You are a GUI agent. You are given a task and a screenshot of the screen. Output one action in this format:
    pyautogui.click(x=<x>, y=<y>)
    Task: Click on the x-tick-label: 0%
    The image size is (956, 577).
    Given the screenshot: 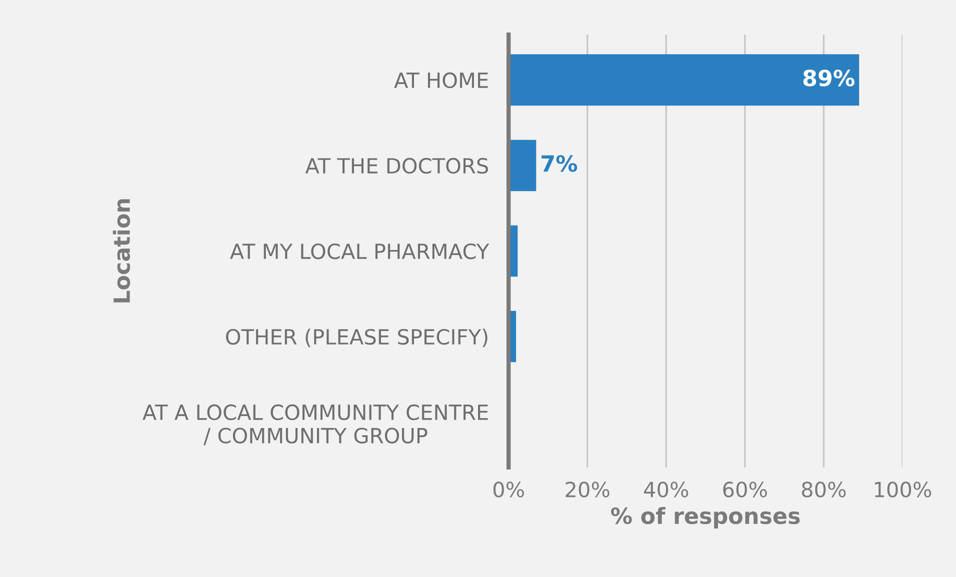 What is the action you would take?
    pyautogui.click(x=508, y=490)
    